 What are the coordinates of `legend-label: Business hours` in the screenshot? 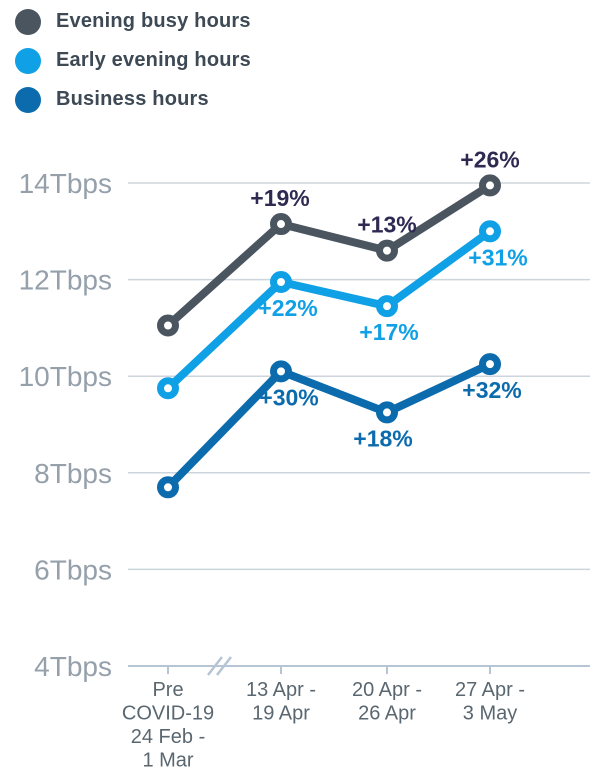 It's located at (132, 99).